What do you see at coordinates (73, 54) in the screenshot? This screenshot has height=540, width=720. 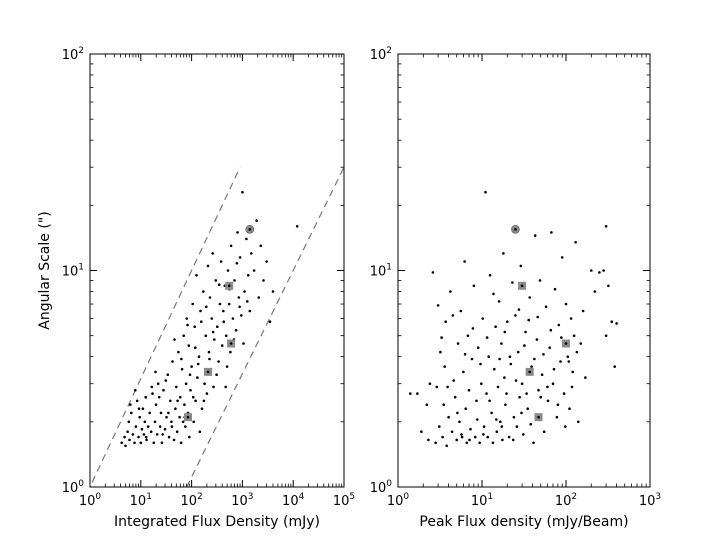 I see `y-tick-label: 10²` at bounding box center [73, 54].